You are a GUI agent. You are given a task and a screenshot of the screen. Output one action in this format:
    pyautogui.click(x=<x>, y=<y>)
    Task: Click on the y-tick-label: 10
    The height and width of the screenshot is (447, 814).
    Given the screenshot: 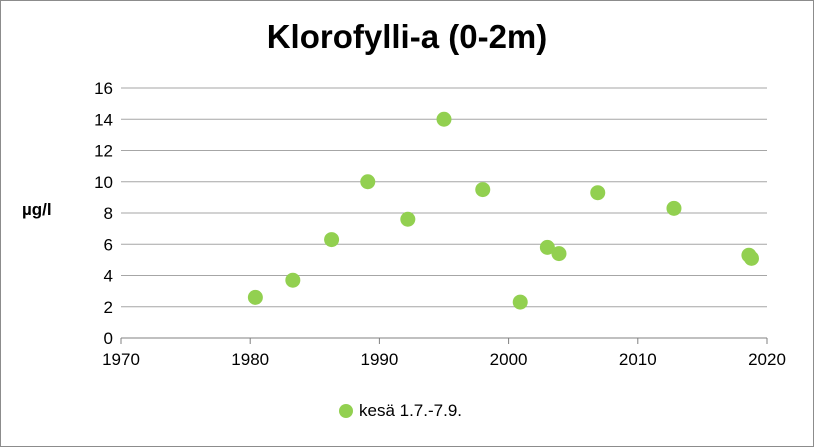 What is the action you would take?
    pyautogui.click(x=103, y=182)
    